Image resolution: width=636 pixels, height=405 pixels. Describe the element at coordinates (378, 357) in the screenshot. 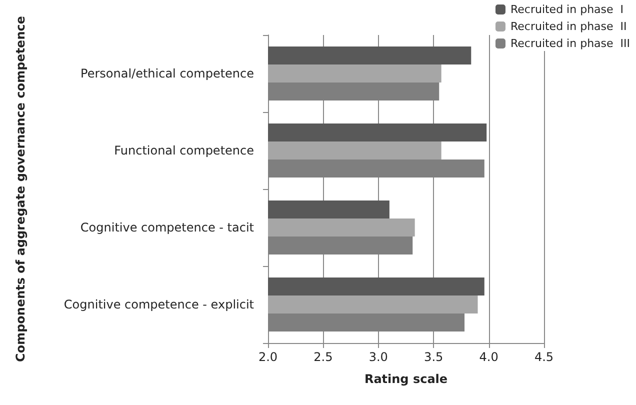

I see `x-tick-label: 3.0` at that location.